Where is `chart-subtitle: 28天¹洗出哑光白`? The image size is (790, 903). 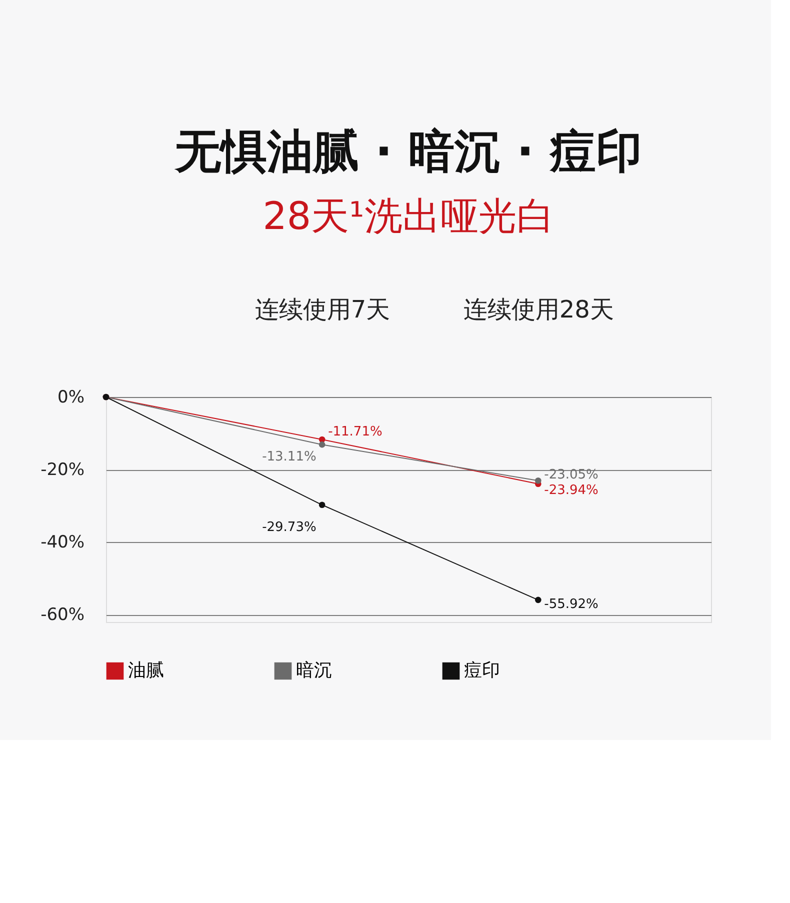 chart-subtitle: 28天¹洗出哑光白 is located at coordinates (408, 216).